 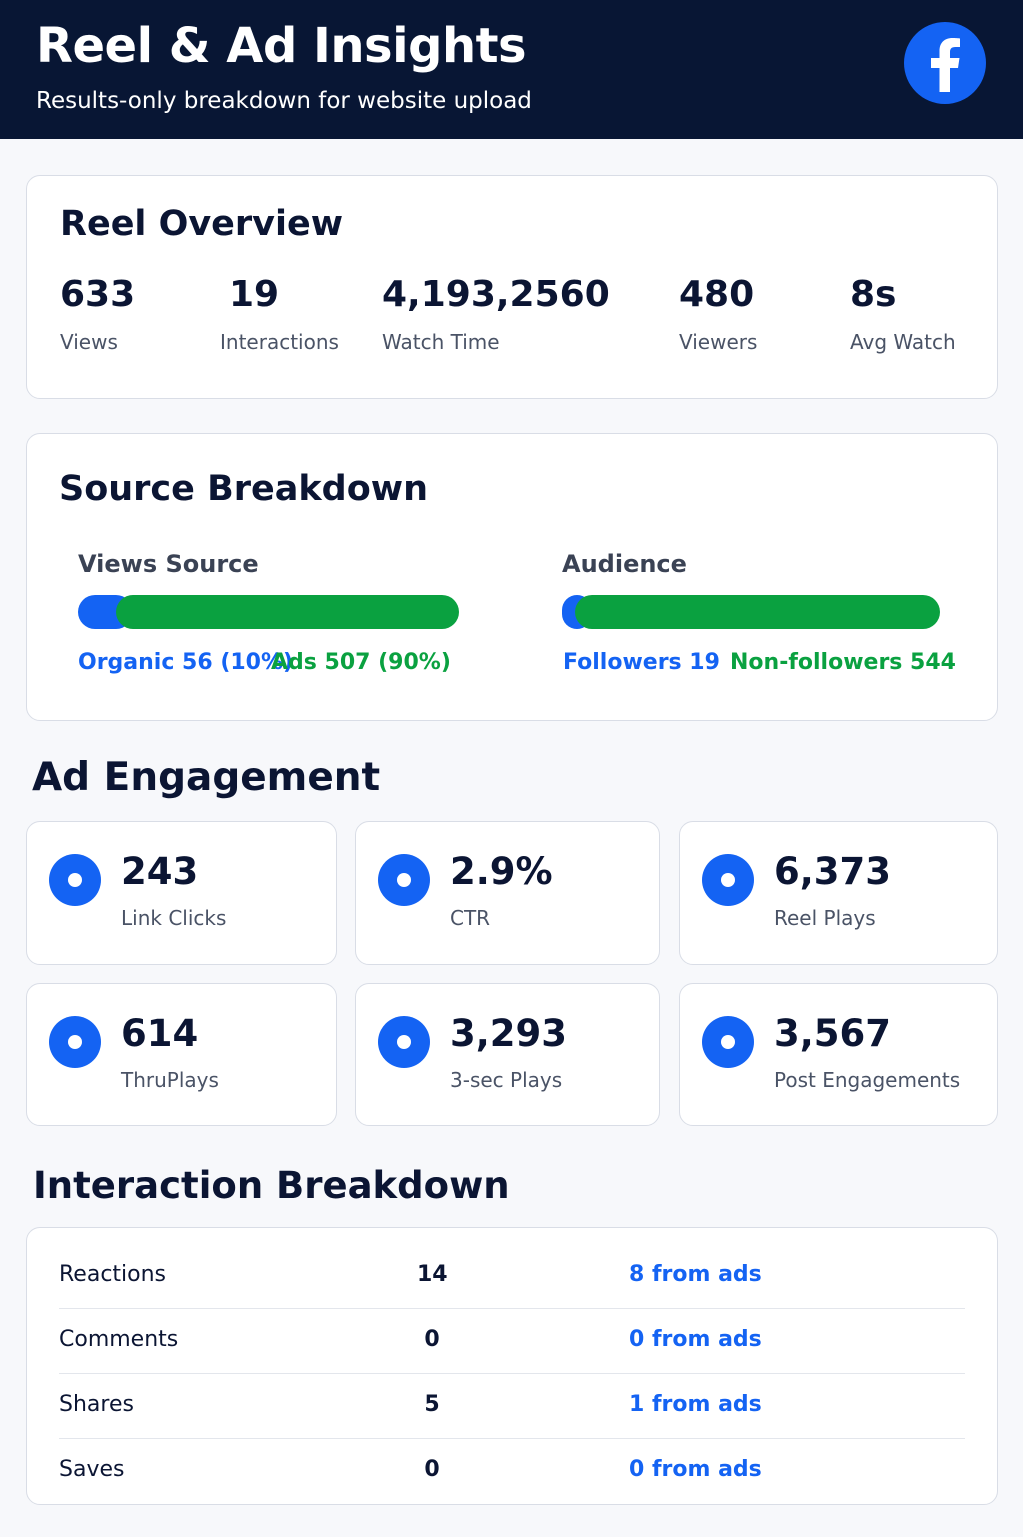 I want to click on kpi-value: 3,293, so click(x=509, y=1033).